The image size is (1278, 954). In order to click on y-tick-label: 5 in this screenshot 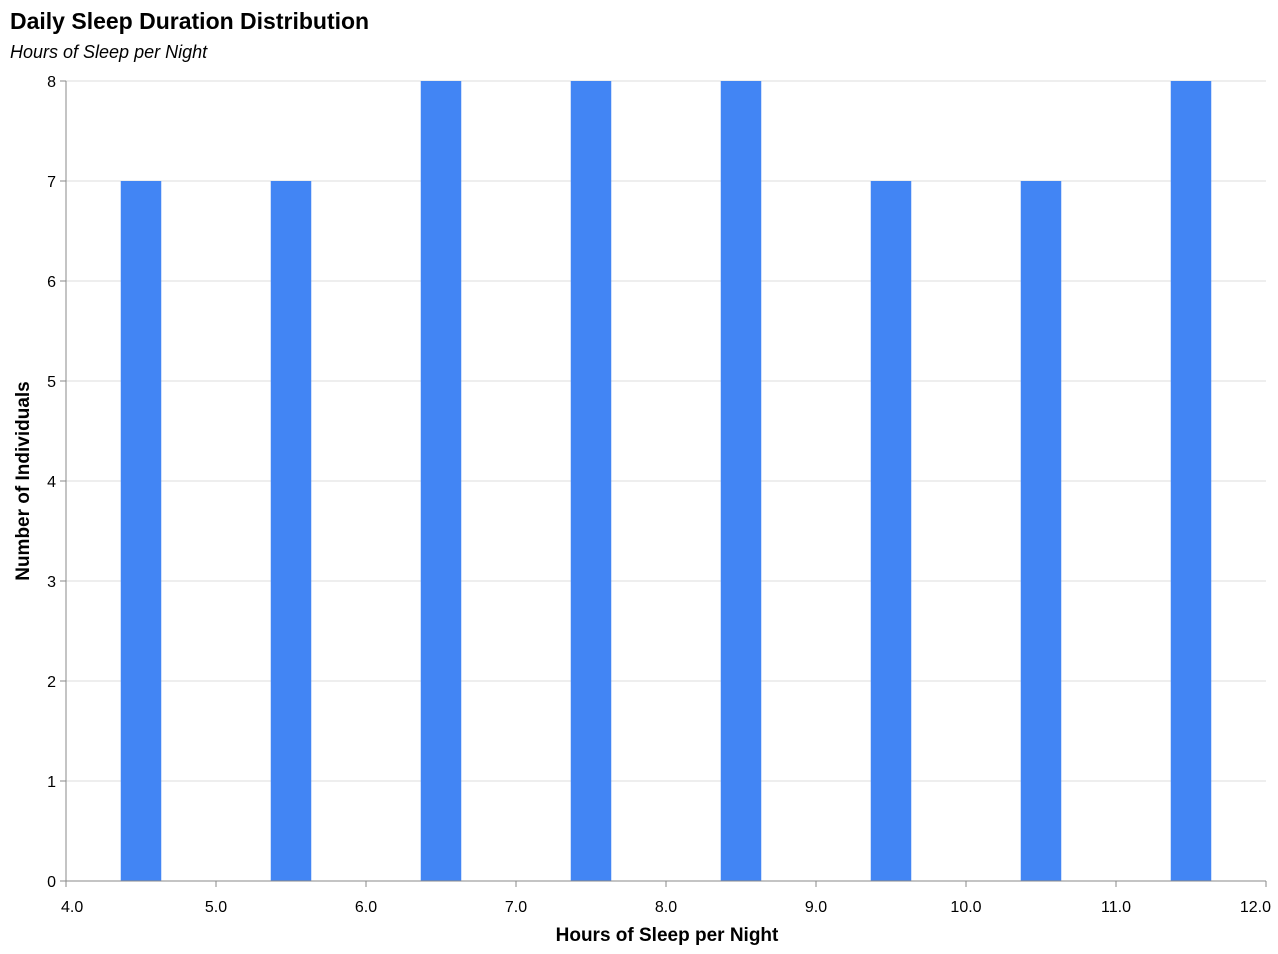, I will do `click(51, 382)`.